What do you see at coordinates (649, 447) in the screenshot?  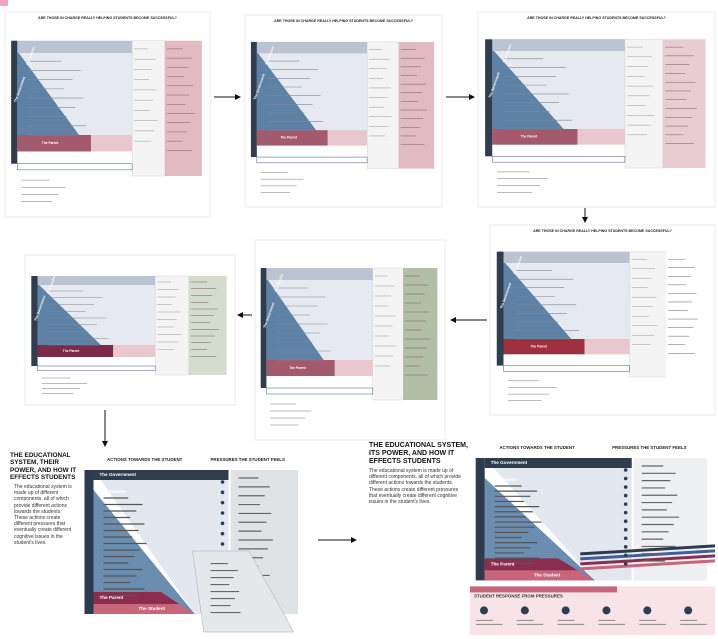 I see `column-header: PRESSURES THE STUDENT FEELS` at bounding box center [649, 447].